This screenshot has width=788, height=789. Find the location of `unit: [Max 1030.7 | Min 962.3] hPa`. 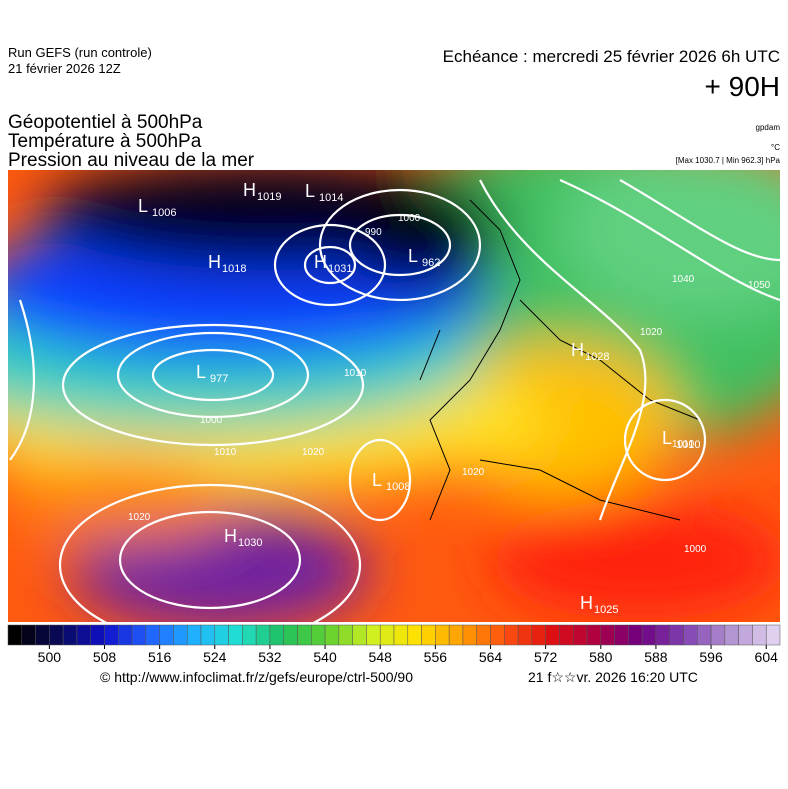

unit: [Max 1030.7 | Min 962.3] hPa is located at coordinates (728, 160).